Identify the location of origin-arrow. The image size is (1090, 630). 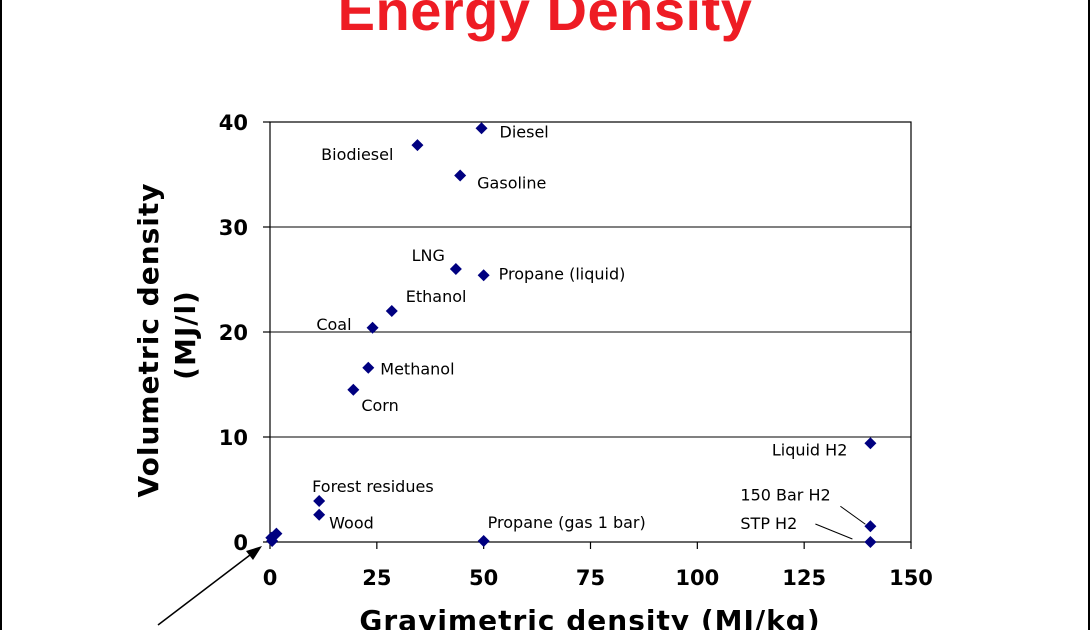
(209, 586).